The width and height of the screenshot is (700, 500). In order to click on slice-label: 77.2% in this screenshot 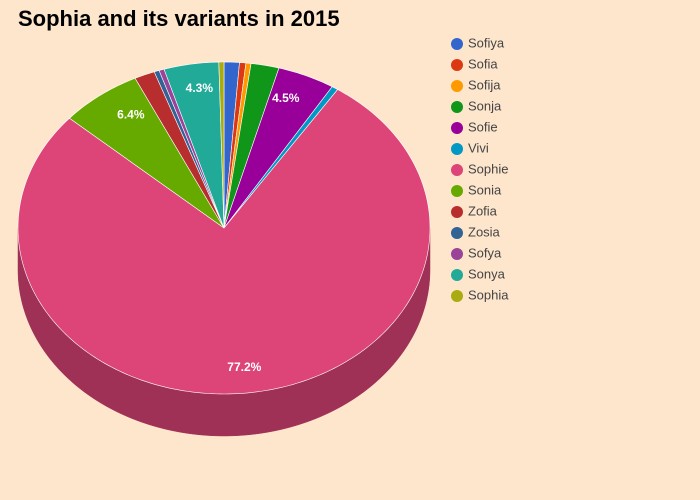, I will do `click(244, 367)`.